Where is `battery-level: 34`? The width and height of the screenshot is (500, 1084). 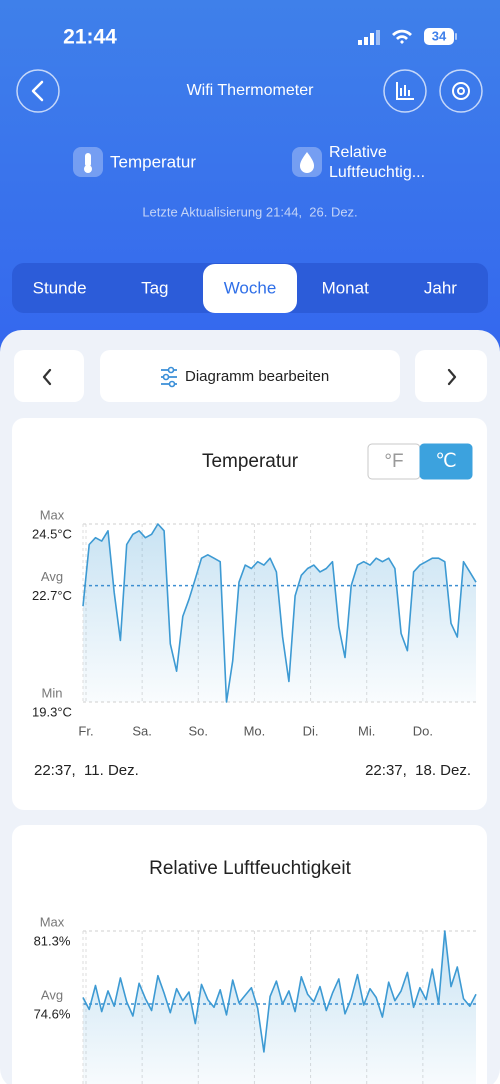
battery-level: 34 is located at coordinates (439, 35).